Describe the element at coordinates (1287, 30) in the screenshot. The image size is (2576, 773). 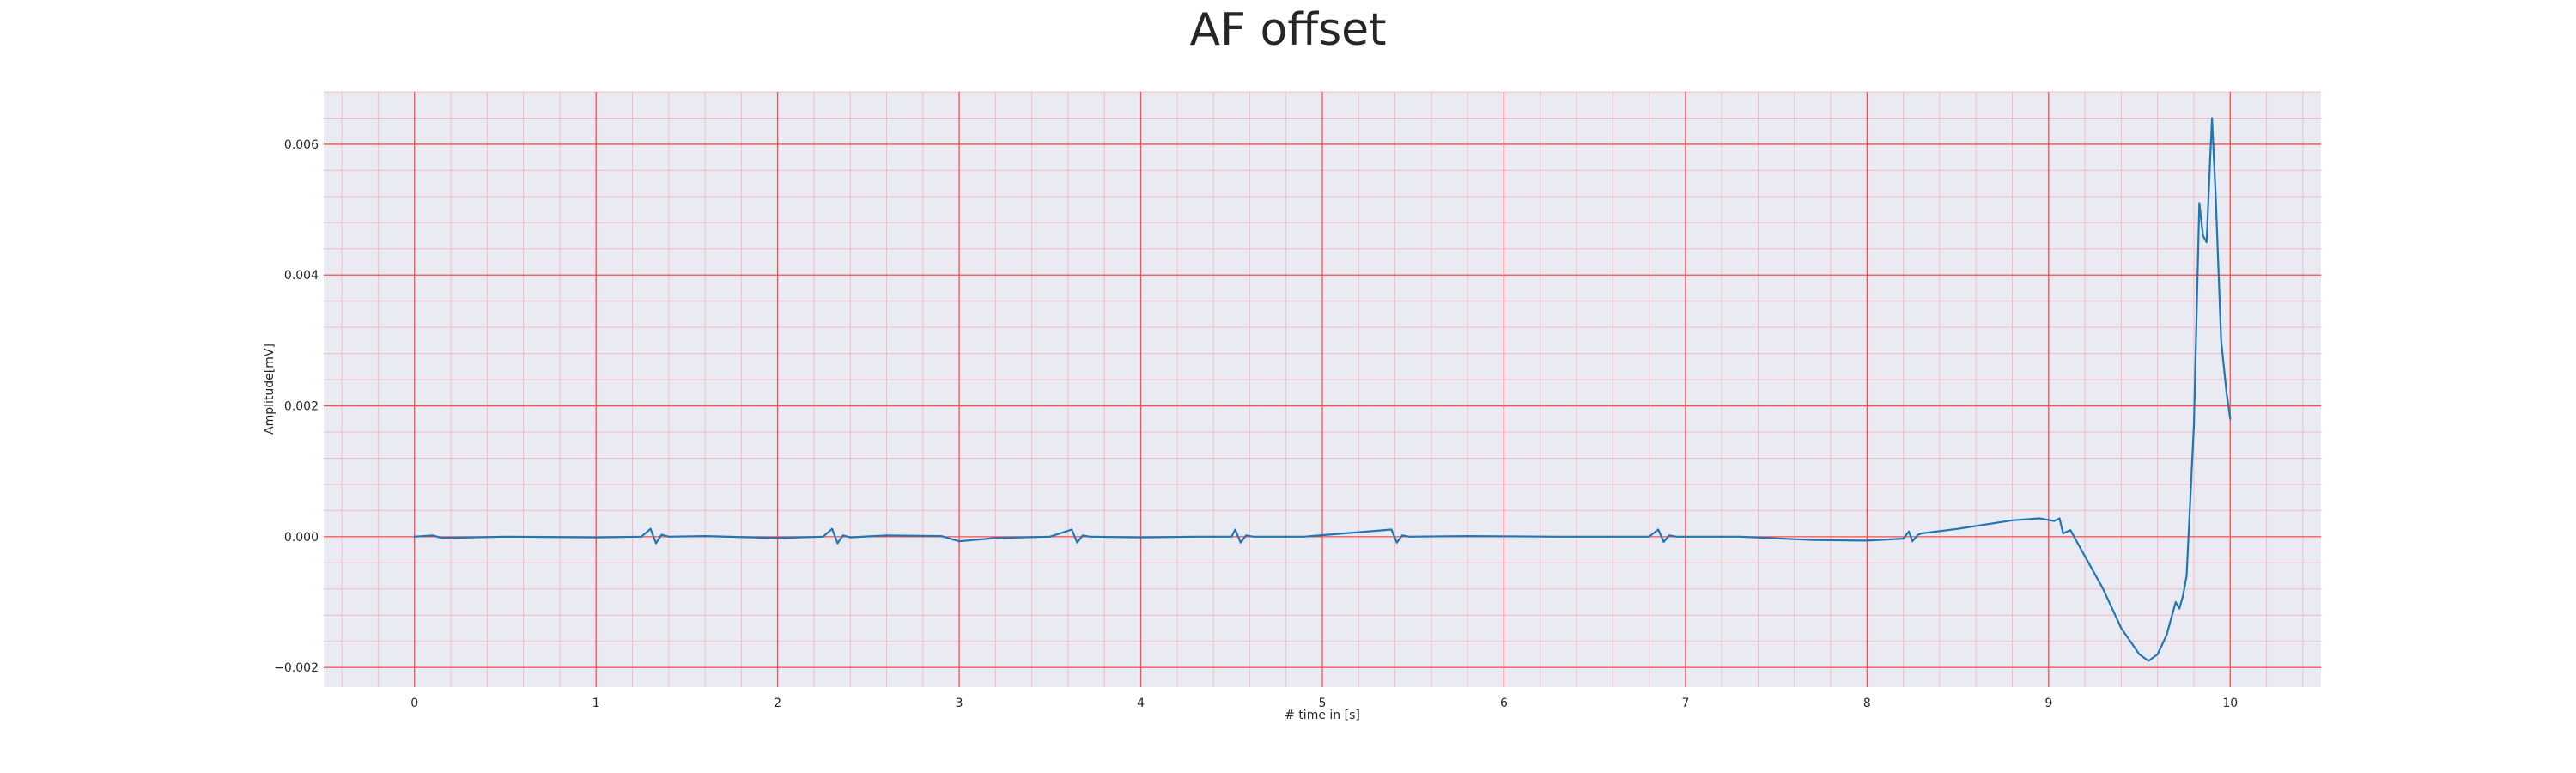
I see `chart-title: AF offset` at that location.